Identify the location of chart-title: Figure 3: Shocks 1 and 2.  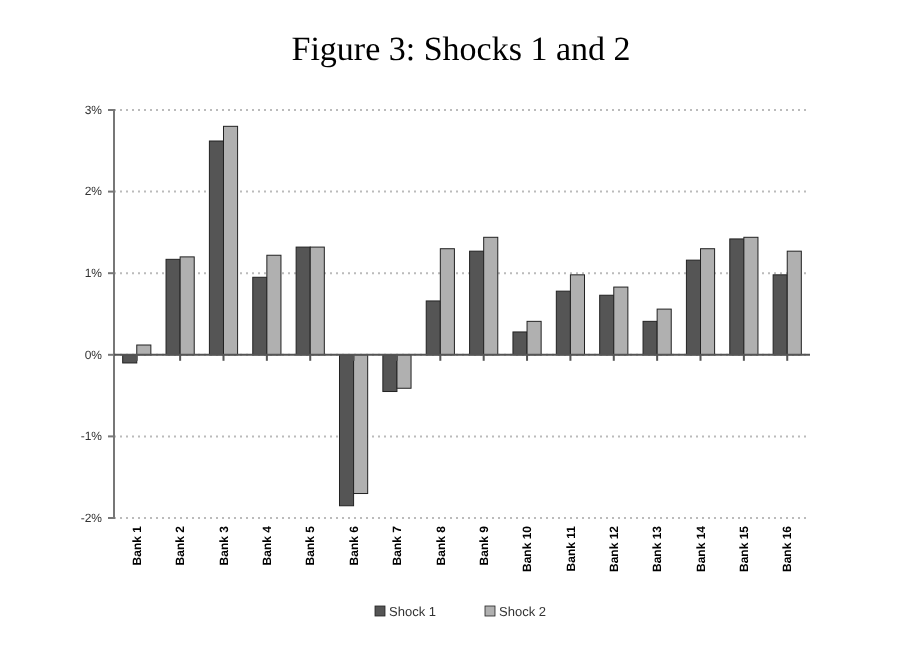
(461, 49).